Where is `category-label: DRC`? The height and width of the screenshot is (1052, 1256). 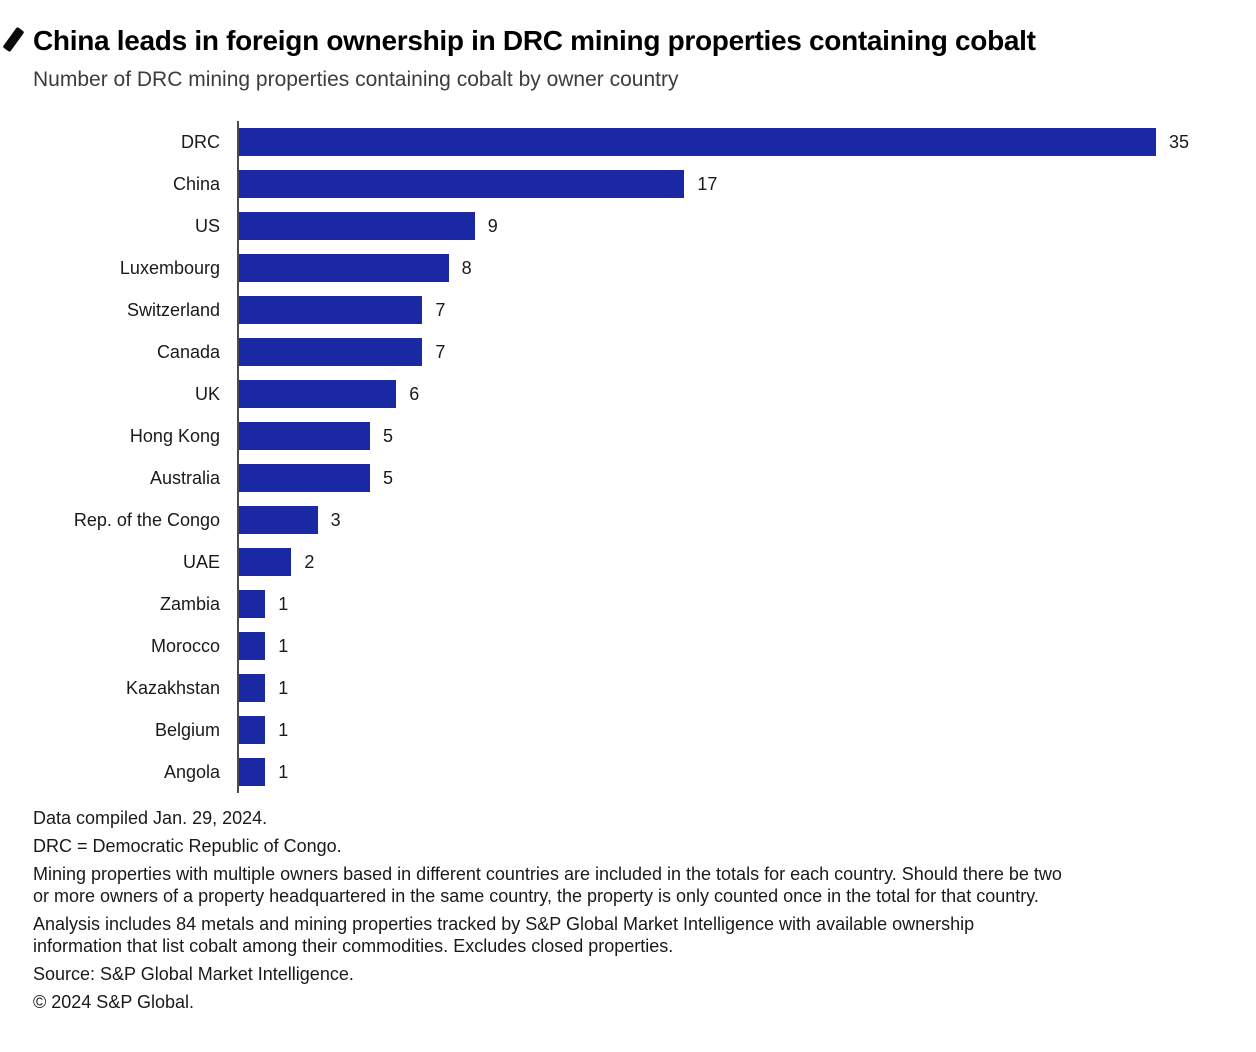
category-label: DRC is located at coordinates (200, 141).